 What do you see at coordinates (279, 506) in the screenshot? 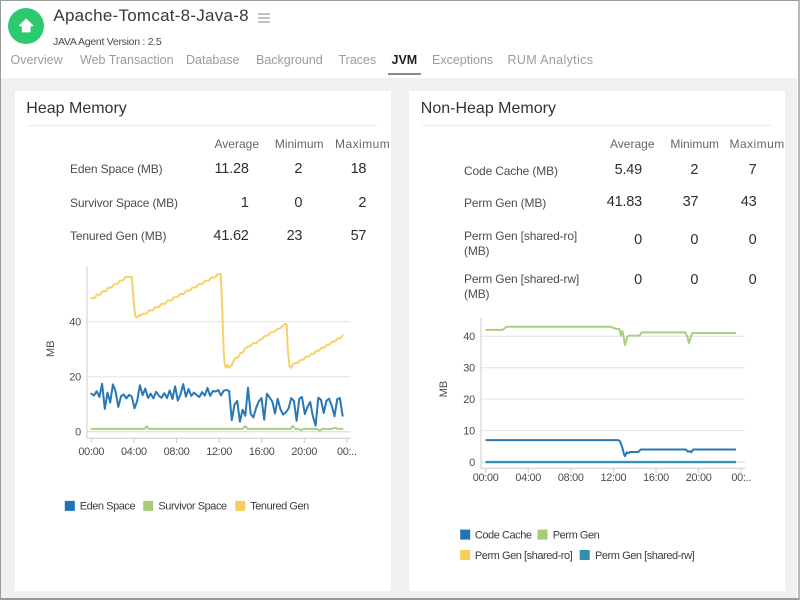
I see `svg-text: Tenured Gen` at bounding box center [279, 506].